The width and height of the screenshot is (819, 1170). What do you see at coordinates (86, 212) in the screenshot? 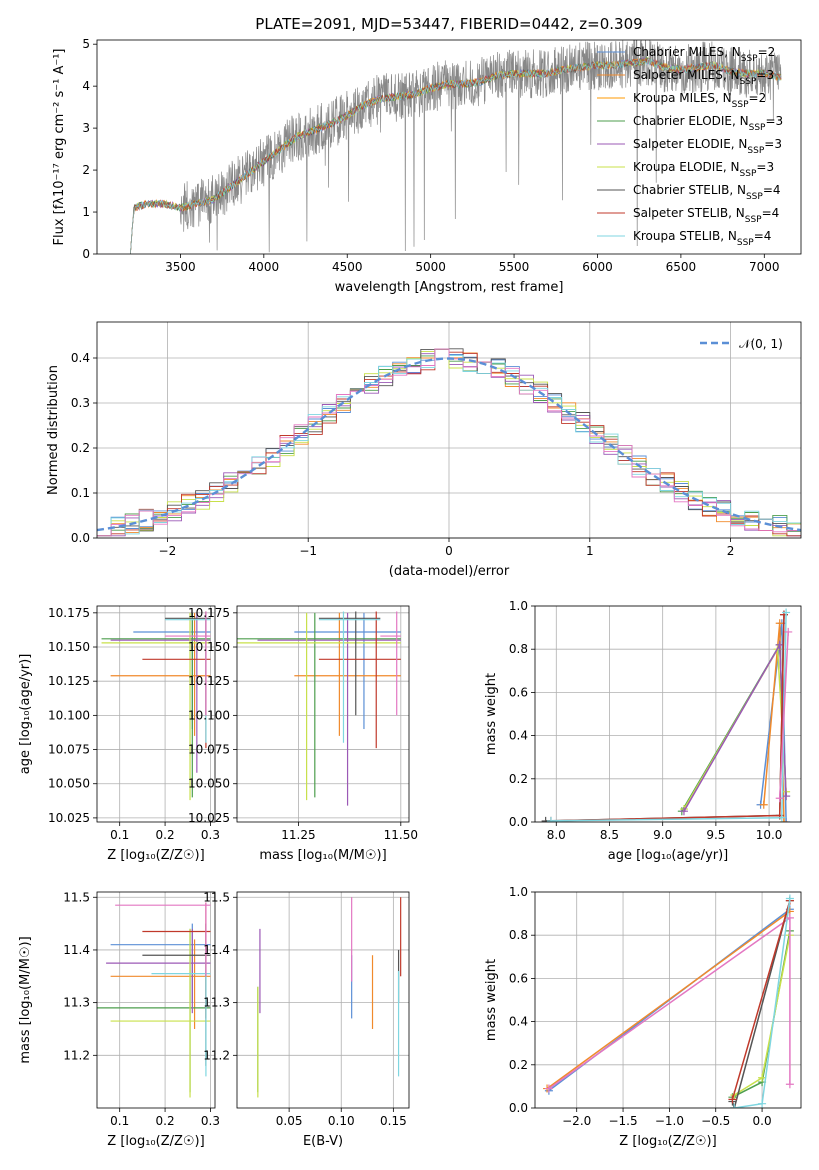
I see `y-tick-label: 1` at bounding box center [86, 212].